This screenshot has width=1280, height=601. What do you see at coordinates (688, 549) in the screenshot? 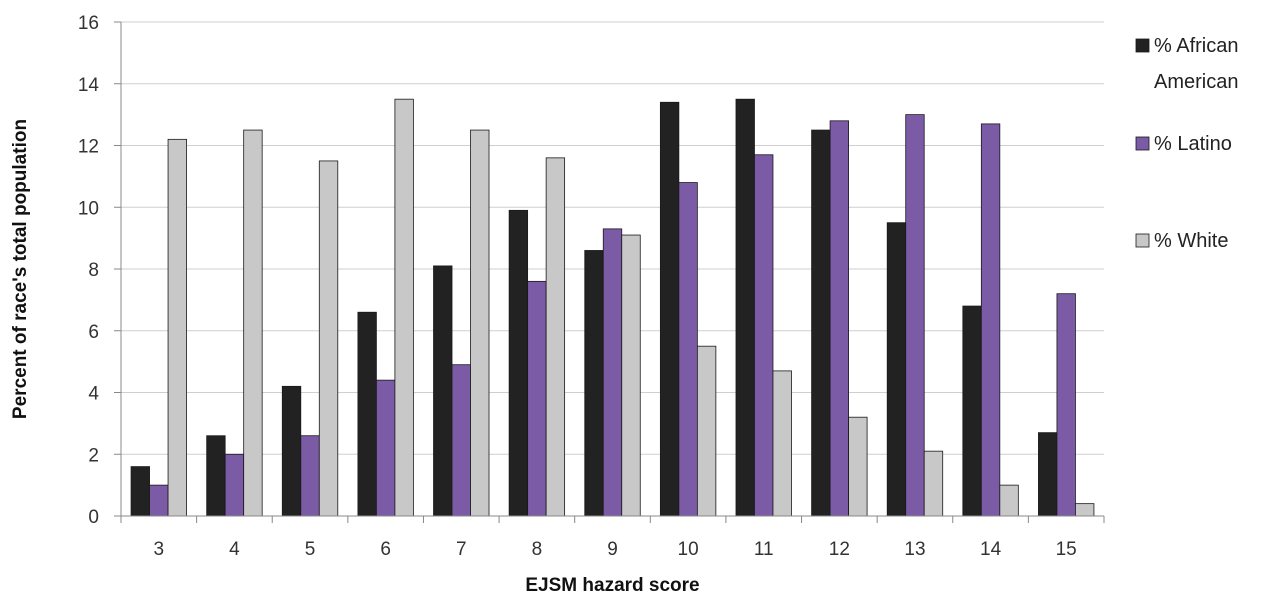
I see `x-tick-label: 10` at bounding box center [688, 549].